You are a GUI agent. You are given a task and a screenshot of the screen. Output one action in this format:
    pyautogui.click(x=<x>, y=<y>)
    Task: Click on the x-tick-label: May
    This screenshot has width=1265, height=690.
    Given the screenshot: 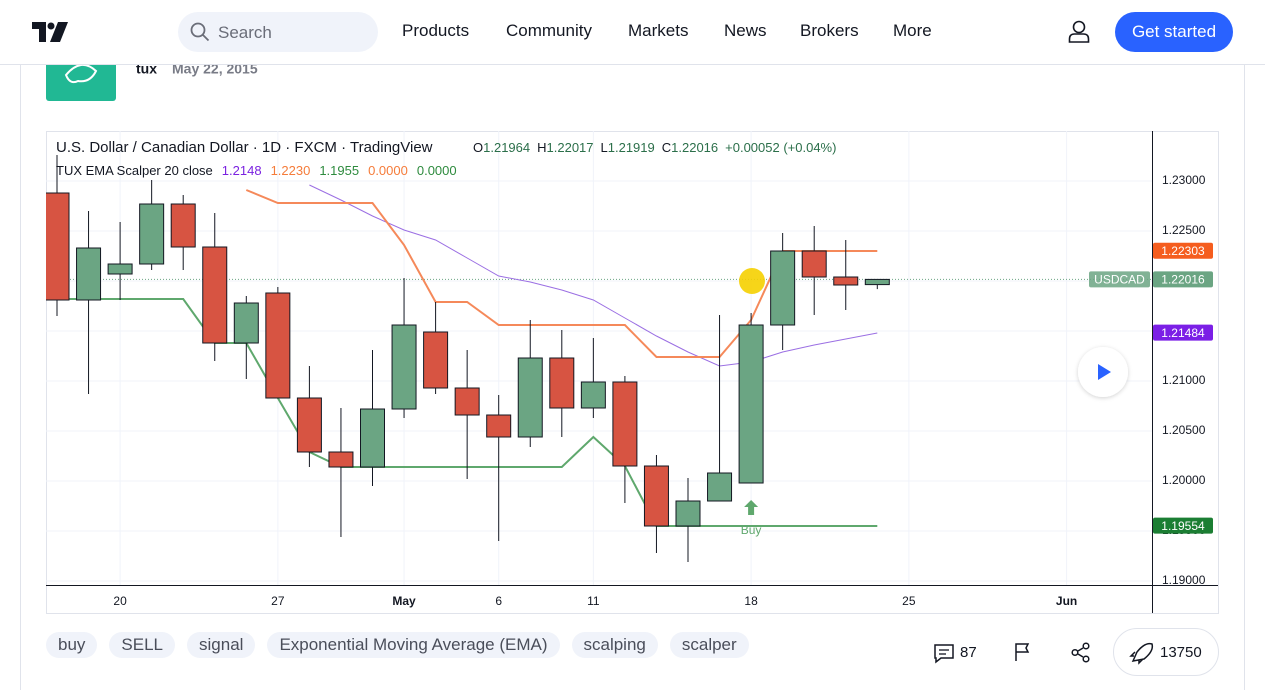 What is the action you would take?
    pyautogui.click(x=404, y=601)
    